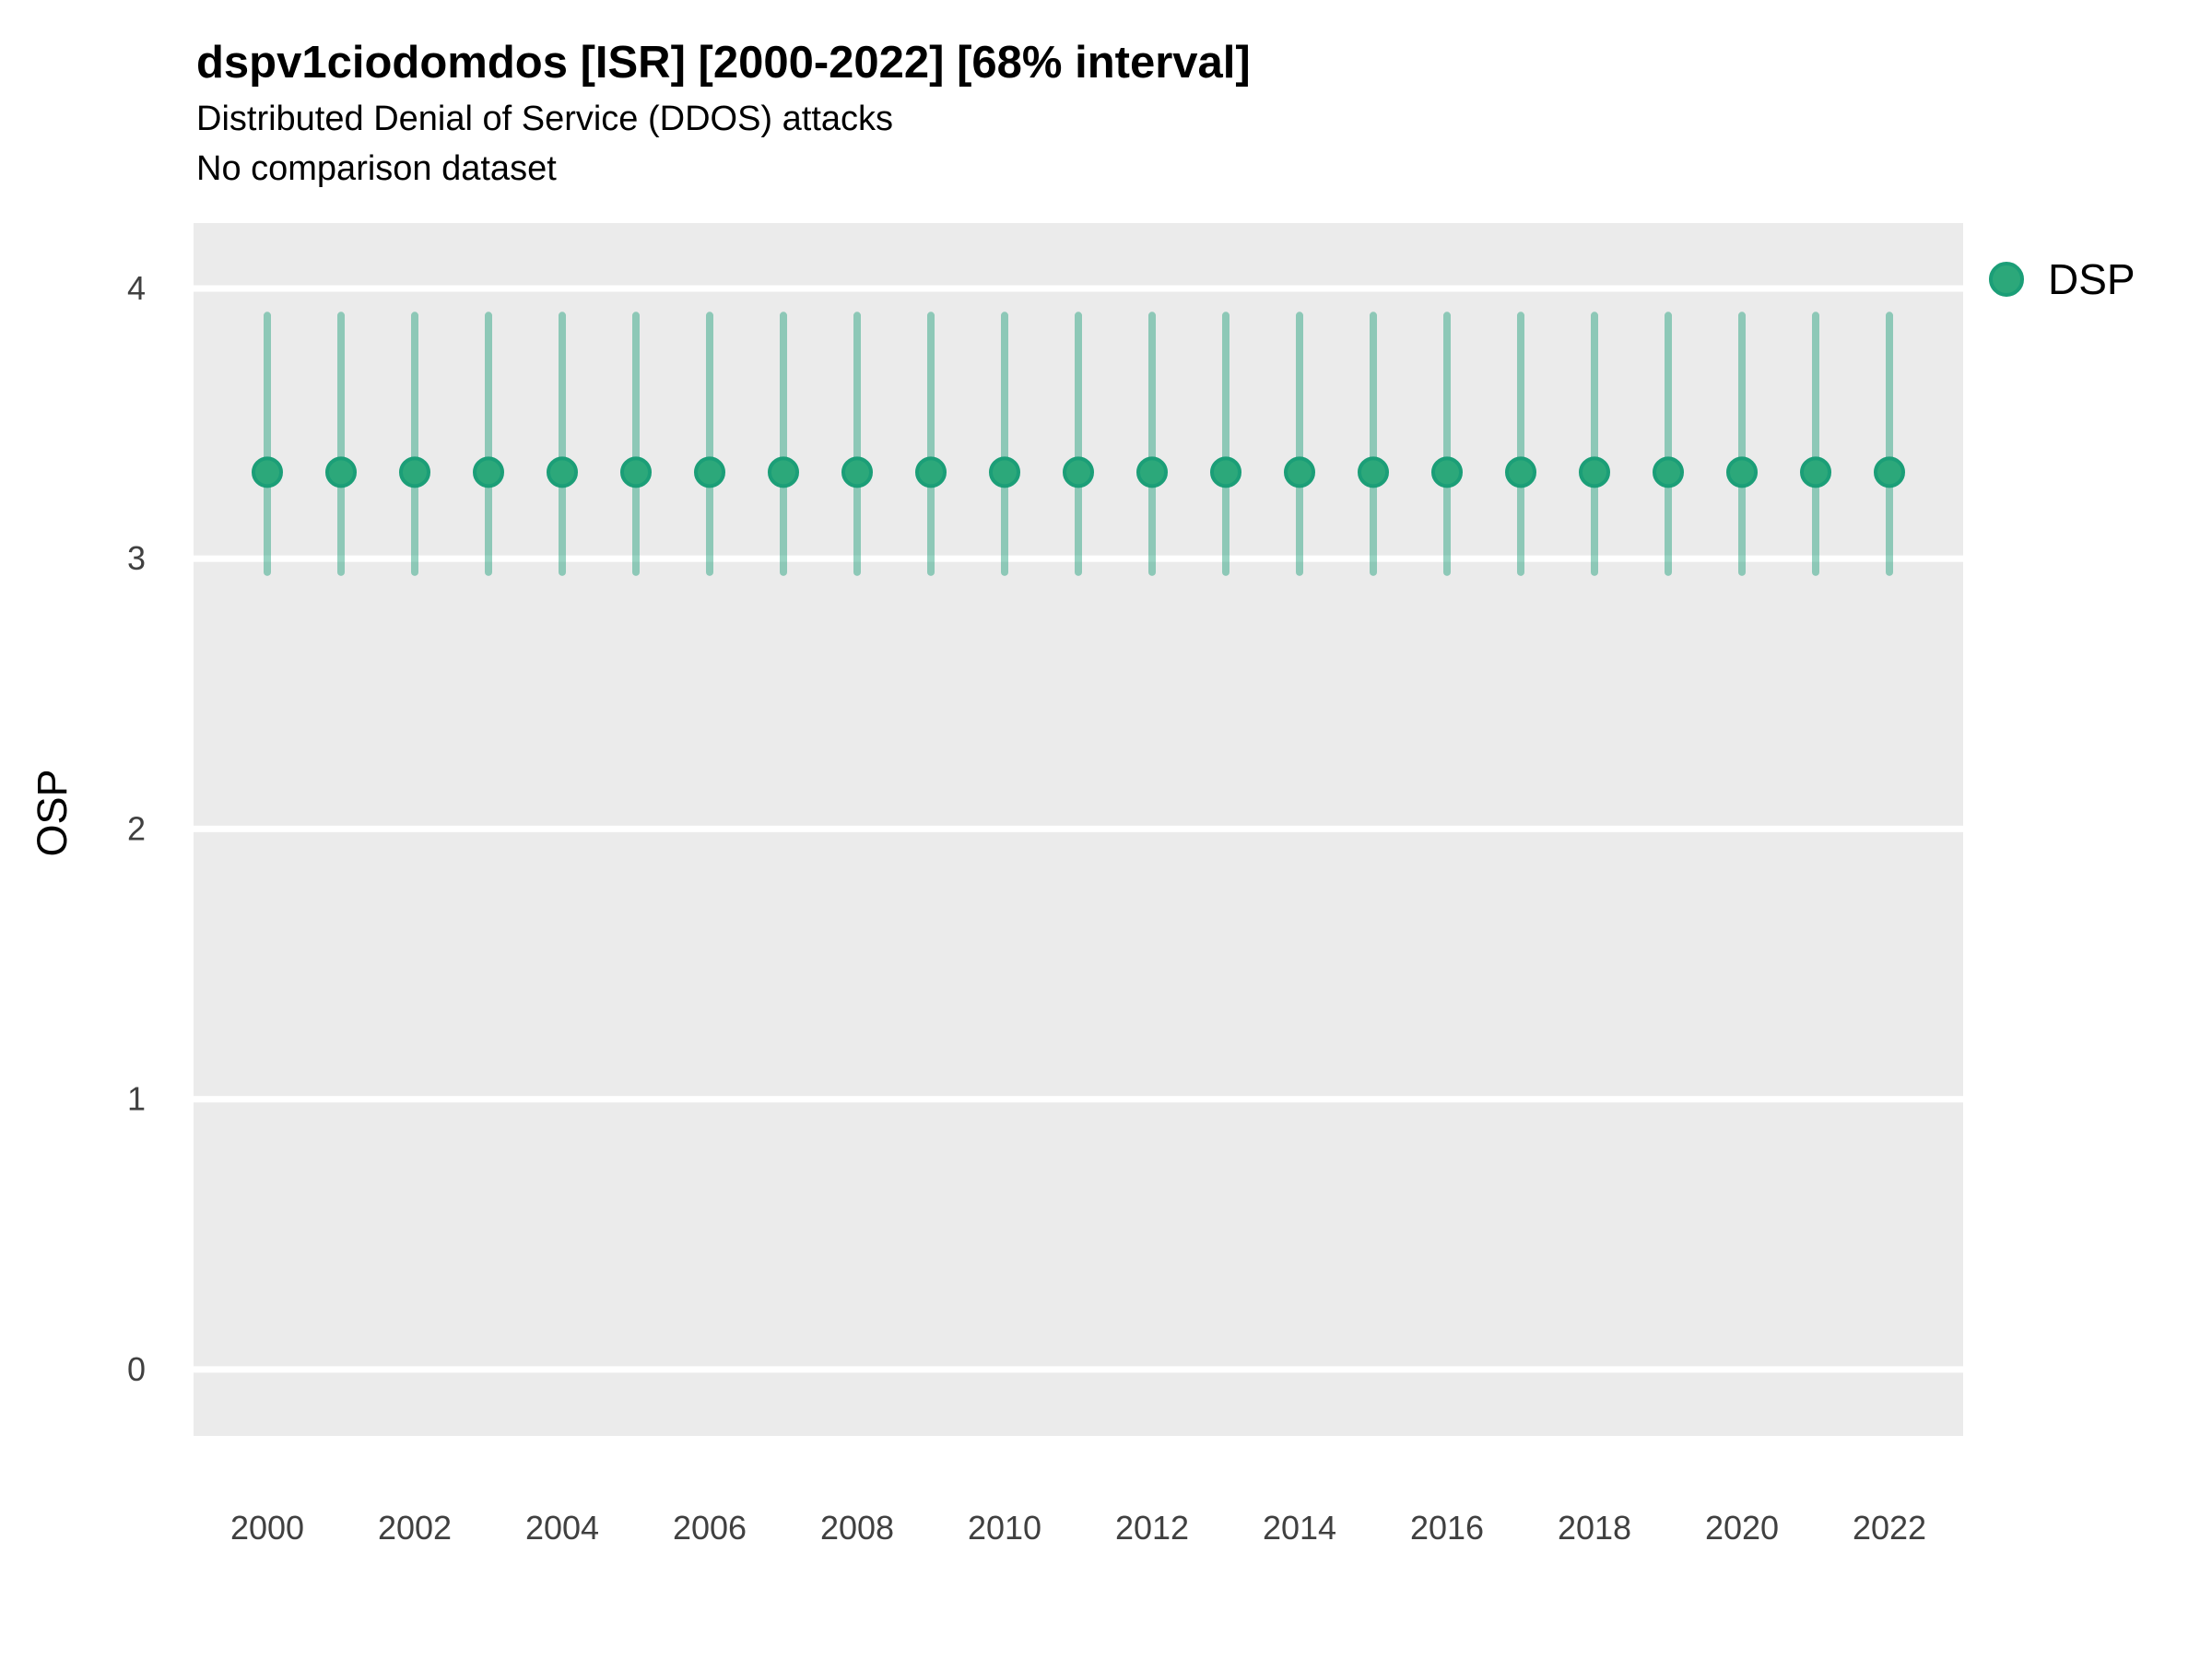 This screenshot has height=1659, width=2212. I want to click on data-point-2010, so click(1004, 472).